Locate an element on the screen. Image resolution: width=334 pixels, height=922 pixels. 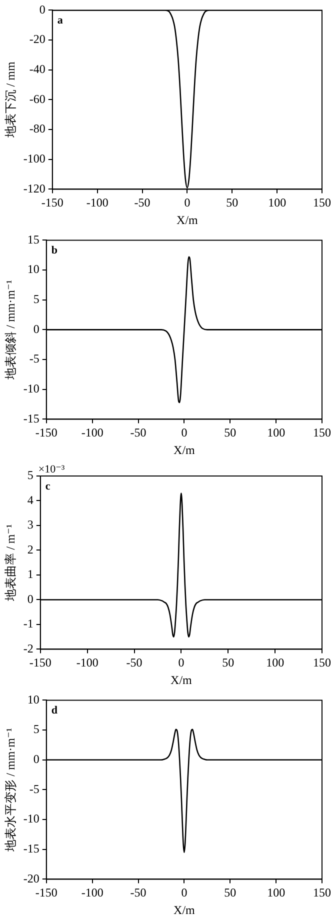
y-axis-title: 地表水平变形 / mm·m⁻¹ is located at coordinates (10, 790).